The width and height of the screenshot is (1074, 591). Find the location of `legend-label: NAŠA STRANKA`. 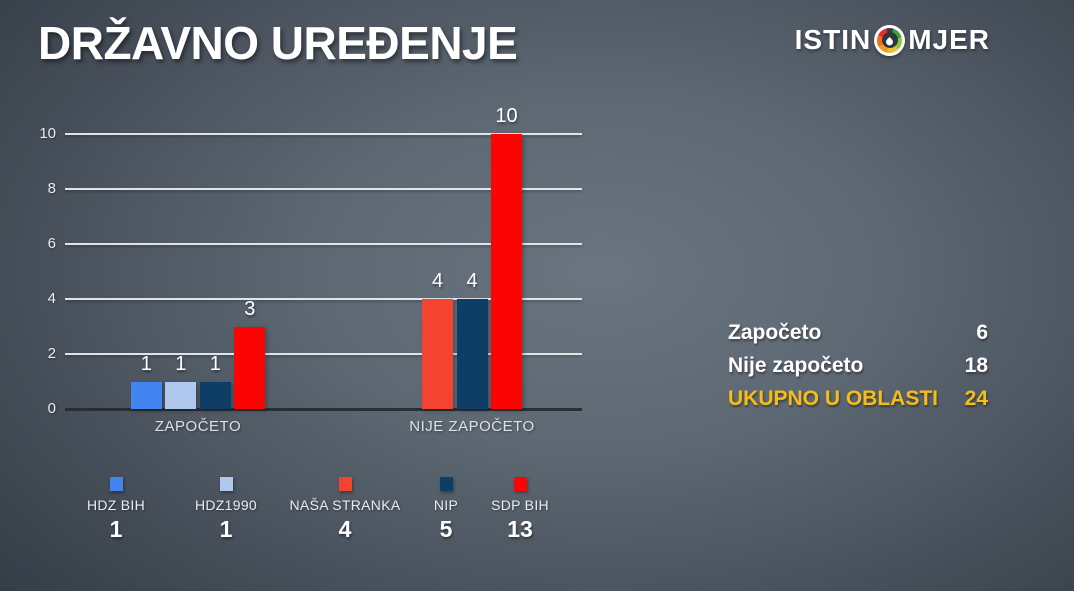

legend-label: NAŠA STRANKA is located at coordinates (345, 505).